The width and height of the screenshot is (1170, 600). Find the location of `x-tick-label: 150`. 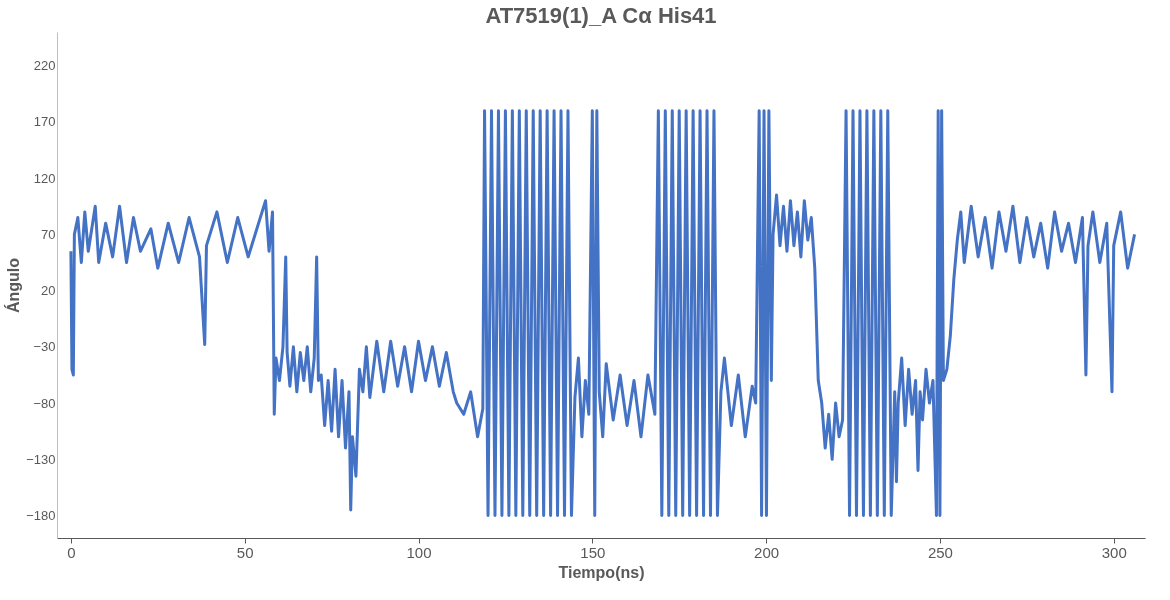

x-tick-label: 150 is located at coordinates (593, 552).